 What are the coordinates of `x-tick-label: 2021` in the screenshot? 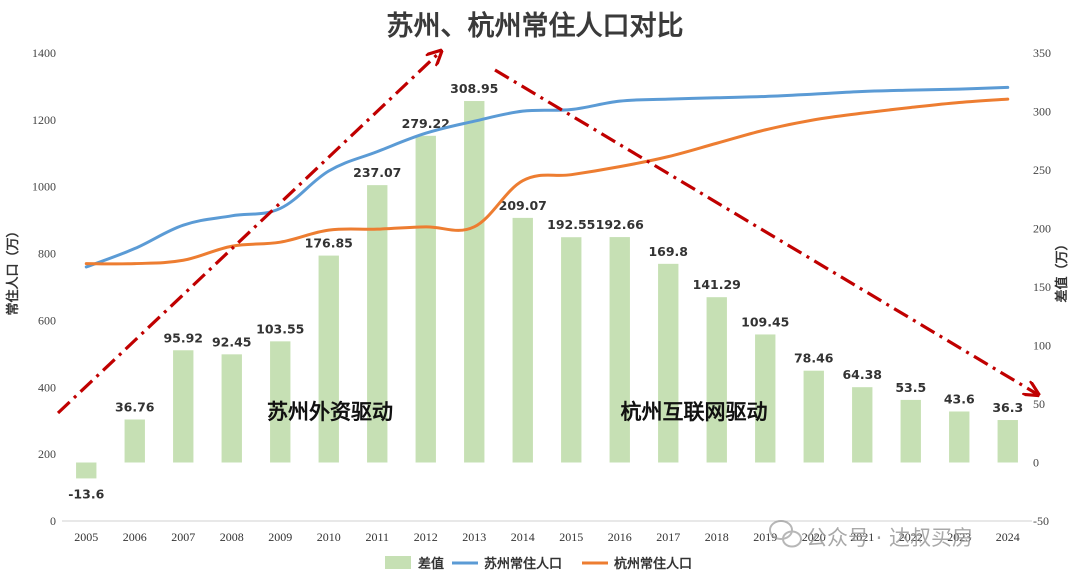 It's located at (862, 537).